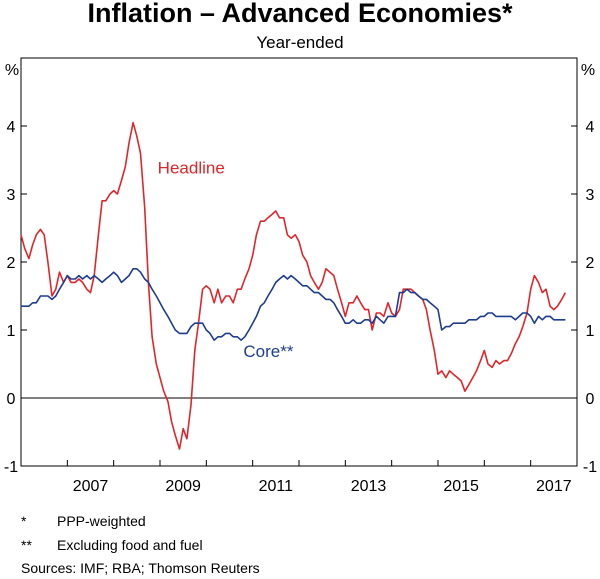 This screenshot has width=600, height=579. I want to click on y-axis-unit-right: %, so click(588, 70).